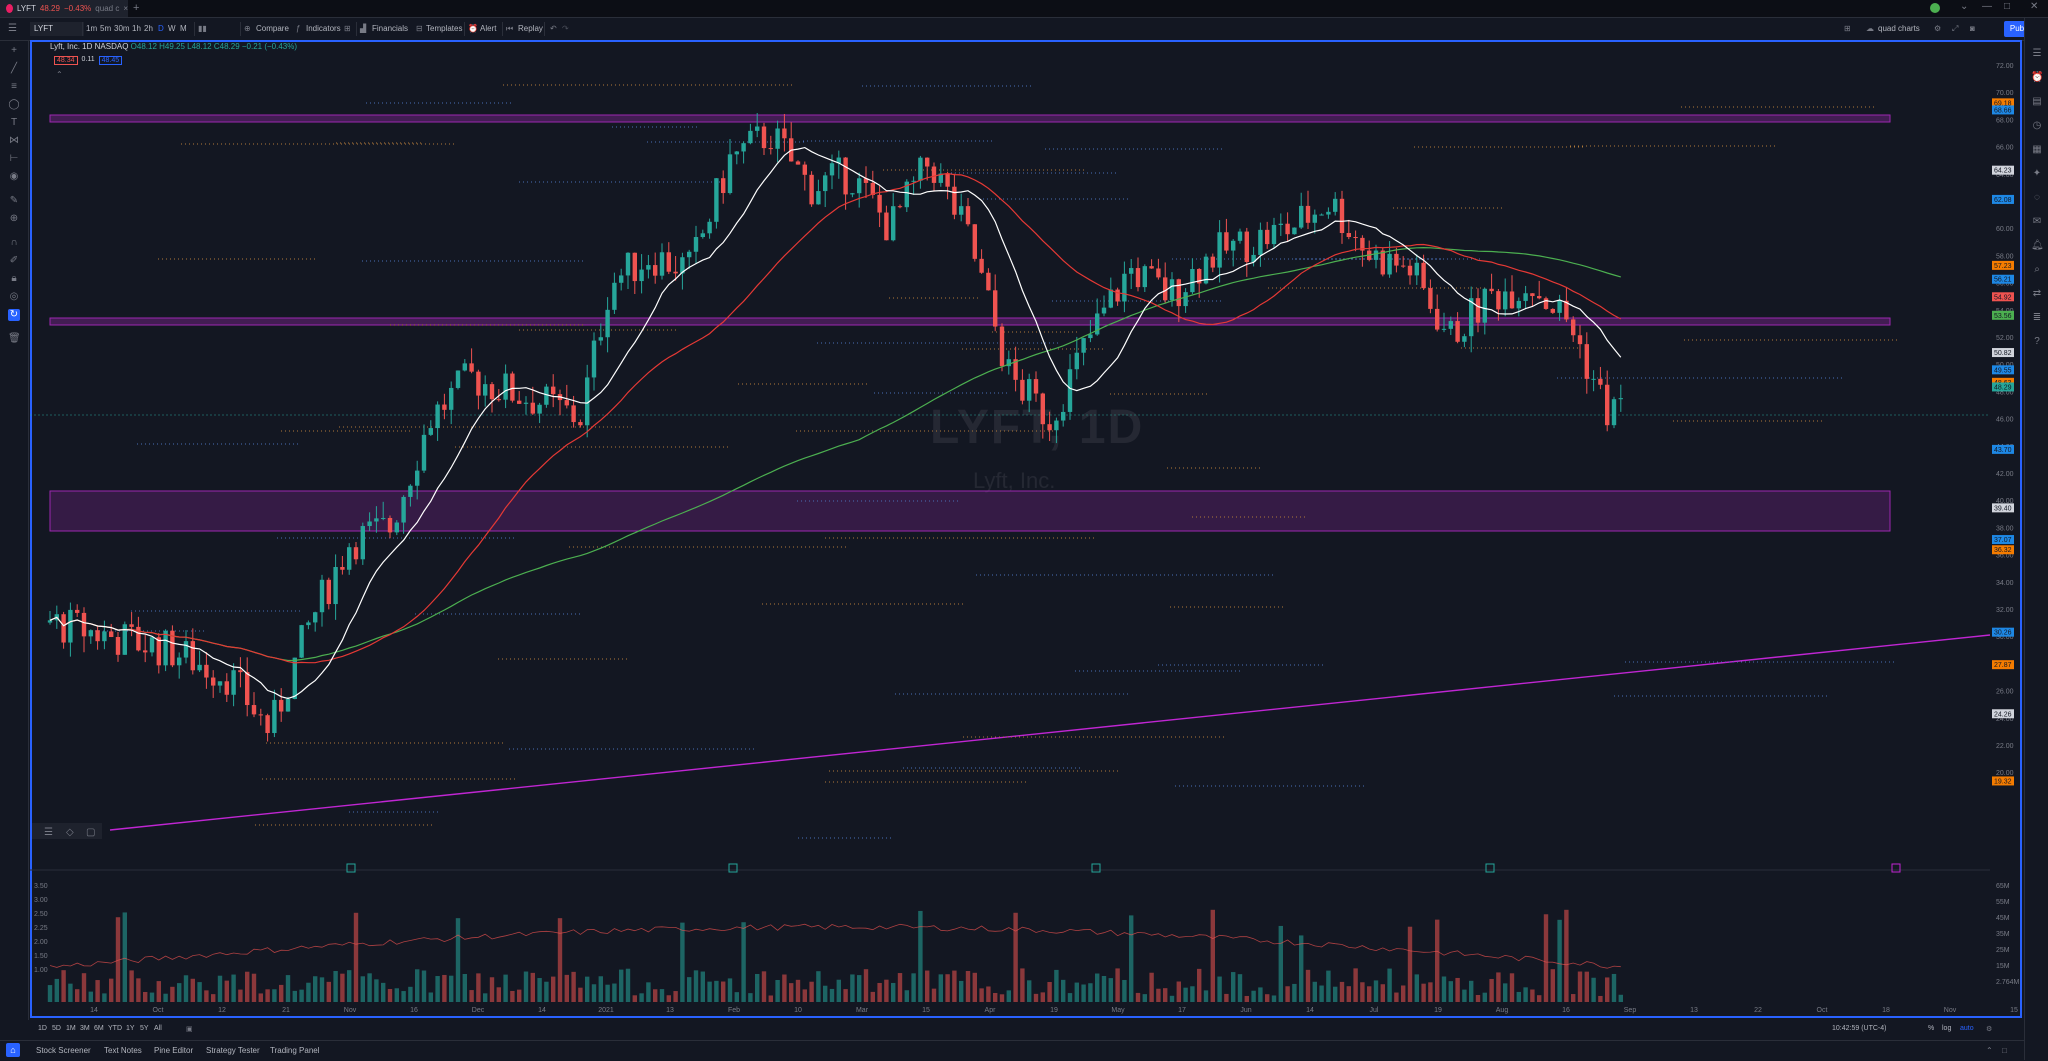  What do you see at coordinates (1989, 1050) in the screenshot?
I see `collapse-panel-icon: ⌃` at bounding box center [1989, 1050].